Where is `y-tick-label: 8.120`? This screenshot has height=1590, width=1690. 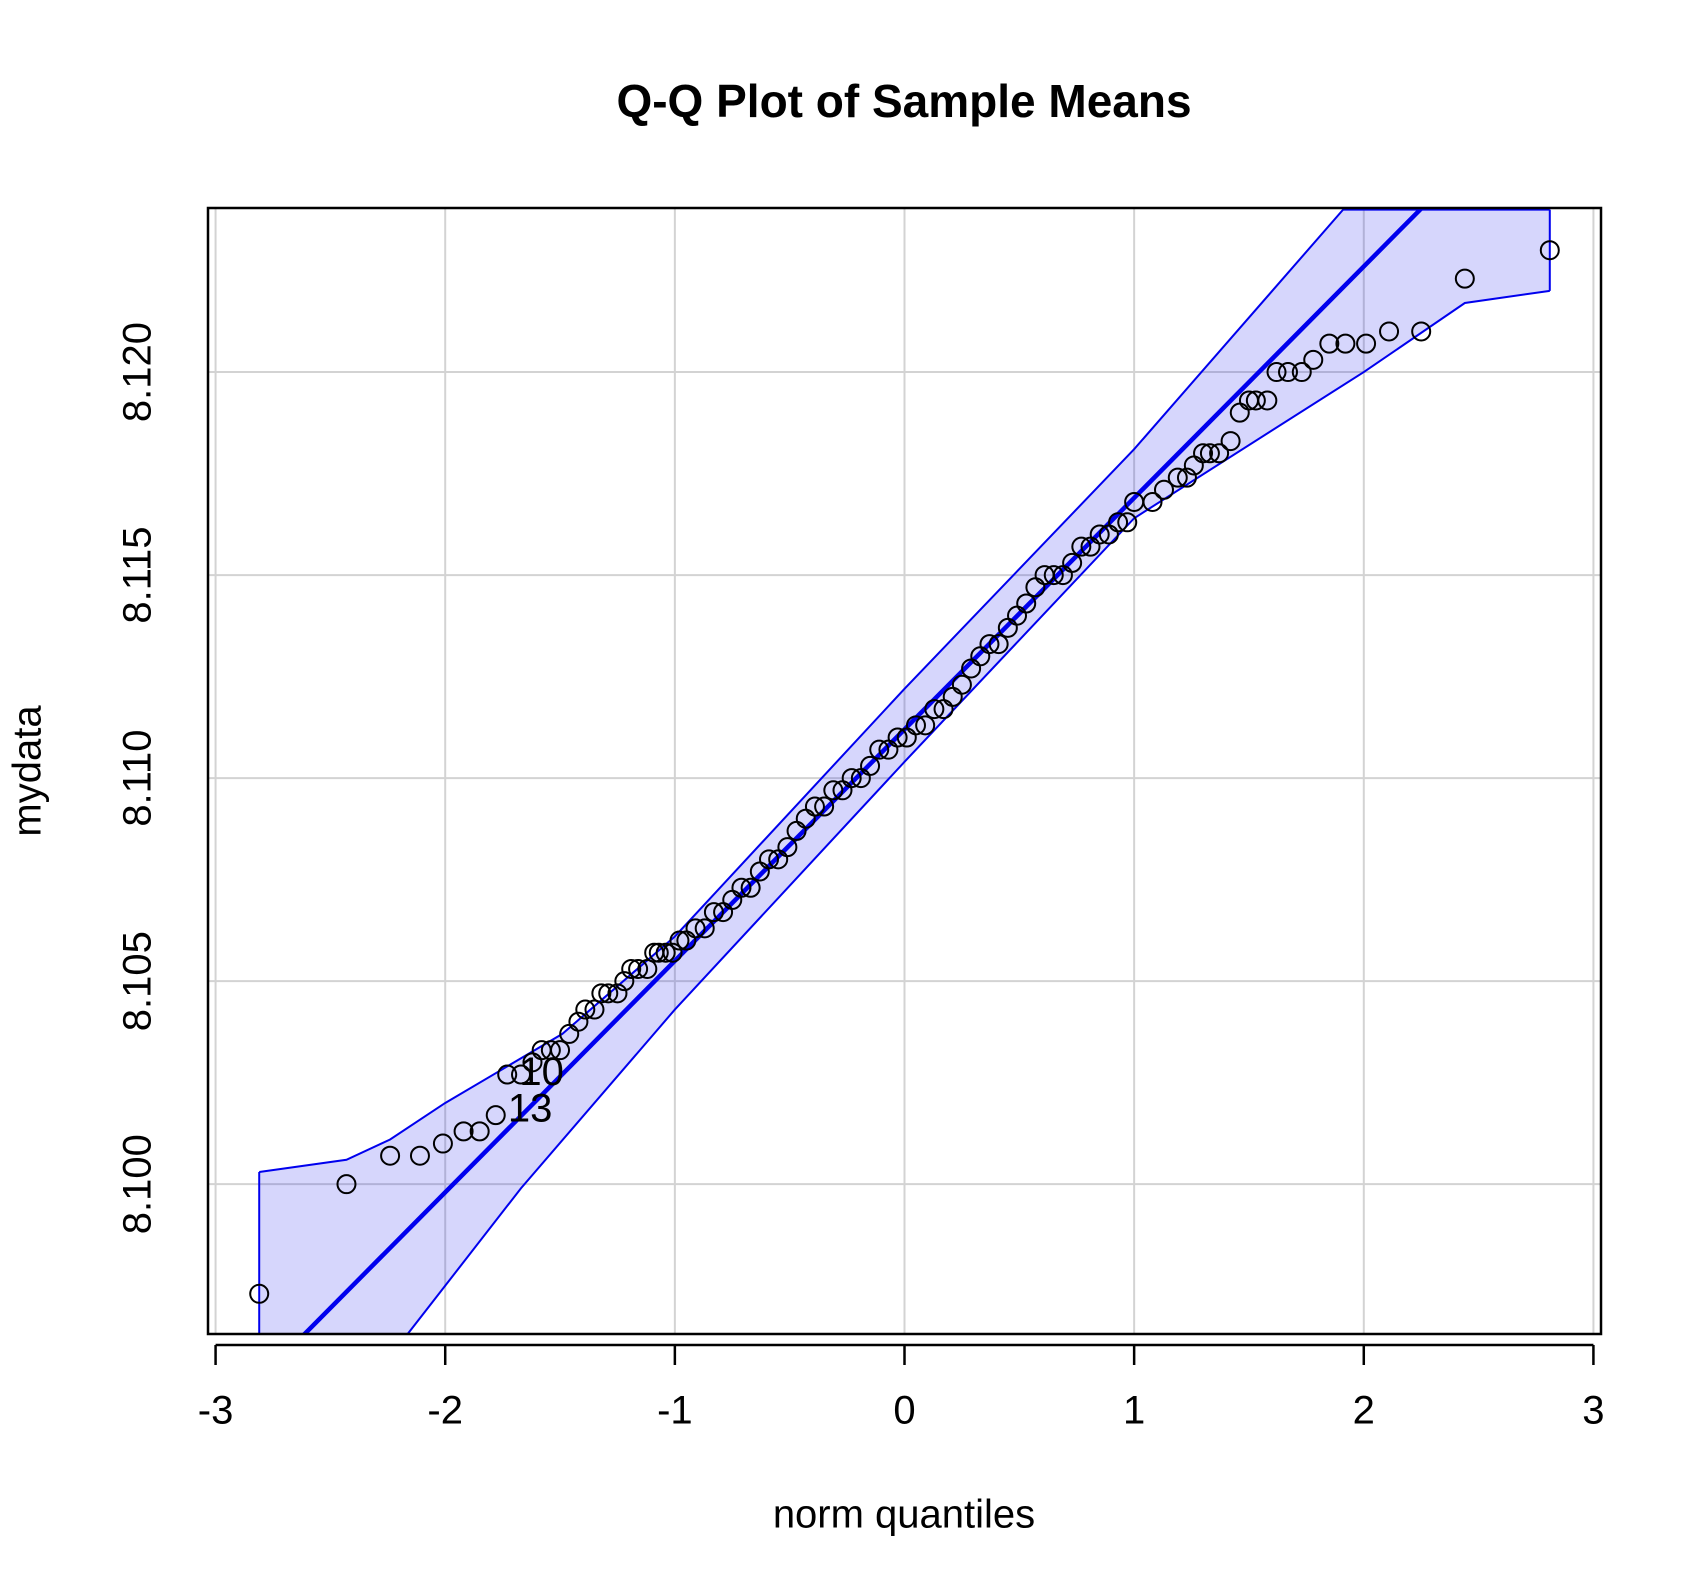
y-tick-label: 8.120 is located at coordinates (138, 372).